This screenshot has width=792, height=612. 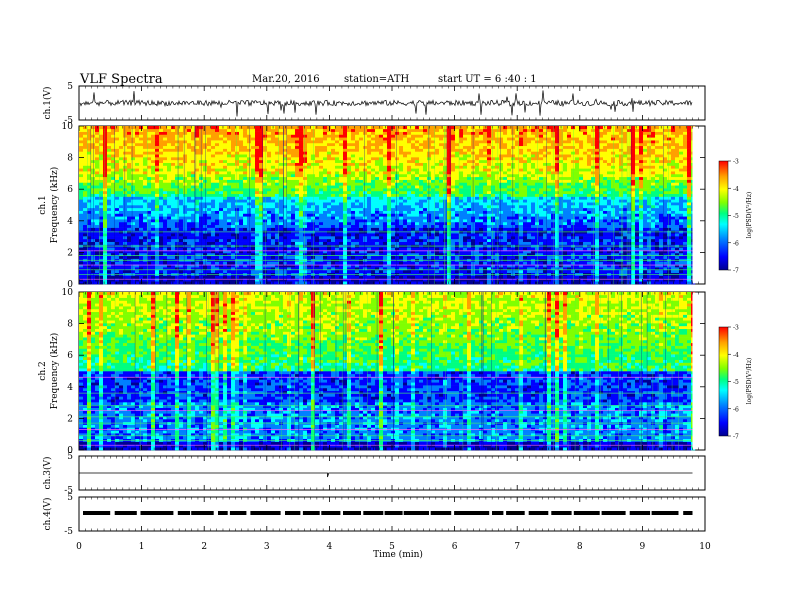 I want to click on ch2-colorbar-label: log(PSD(V²/Hz), so click(x=749, y=381).